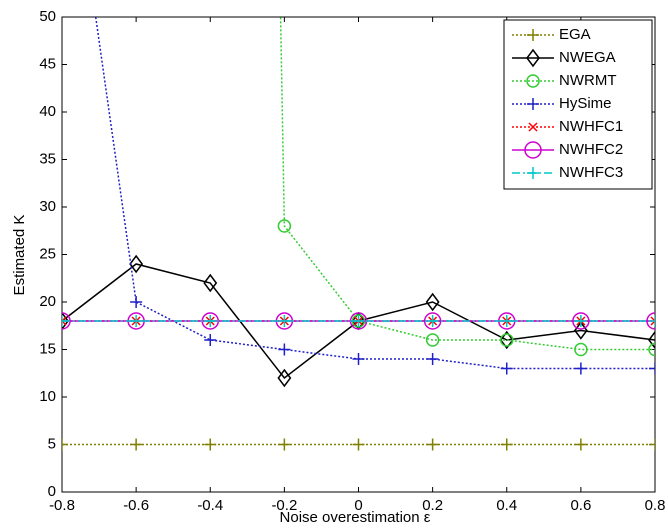  I want to click on x-tick-label: -0.8, so click(62, 505).